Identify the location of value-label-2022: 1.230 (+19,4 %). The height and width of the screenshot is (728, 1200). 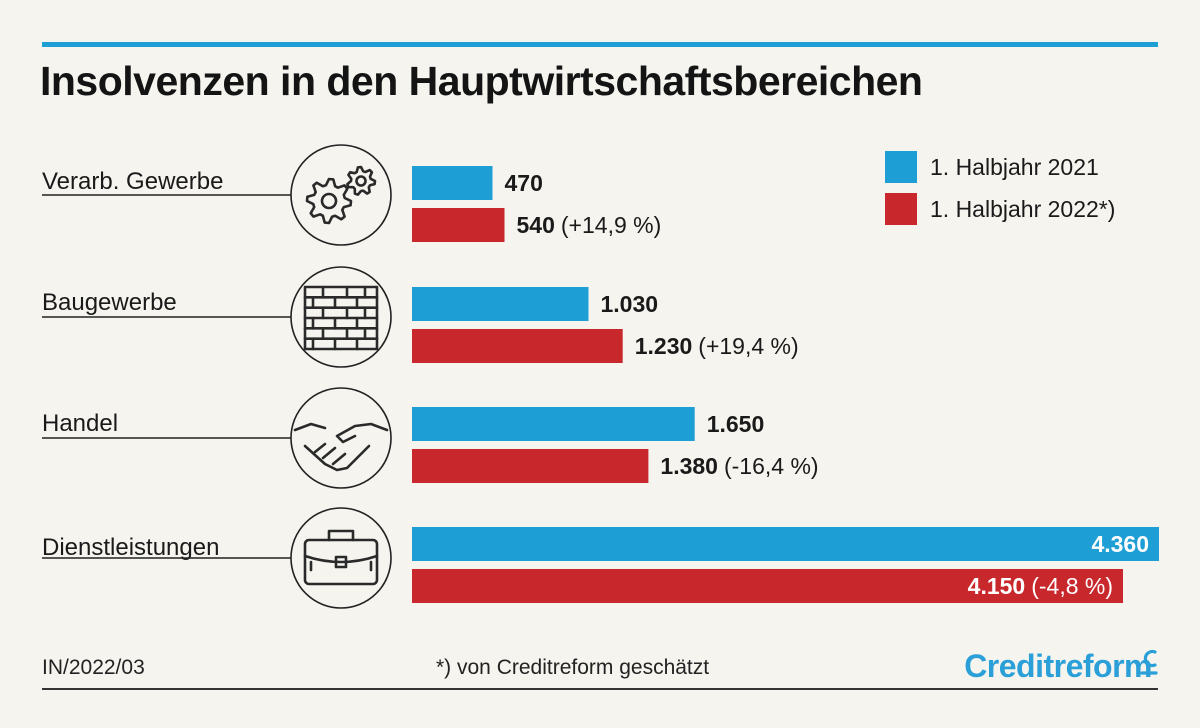
(717, 346).